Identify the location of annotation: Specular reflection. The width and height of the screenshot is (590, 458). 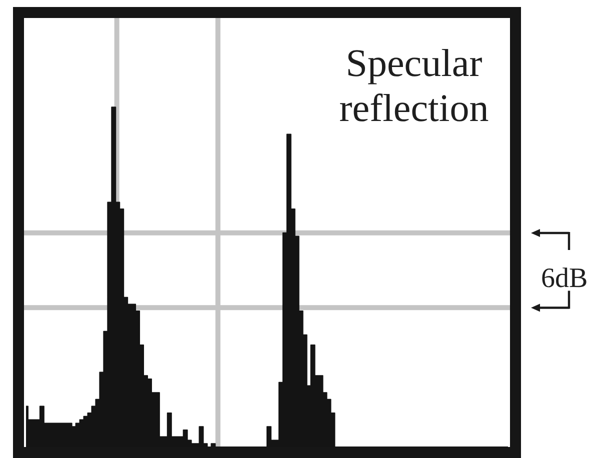
(414, 86).